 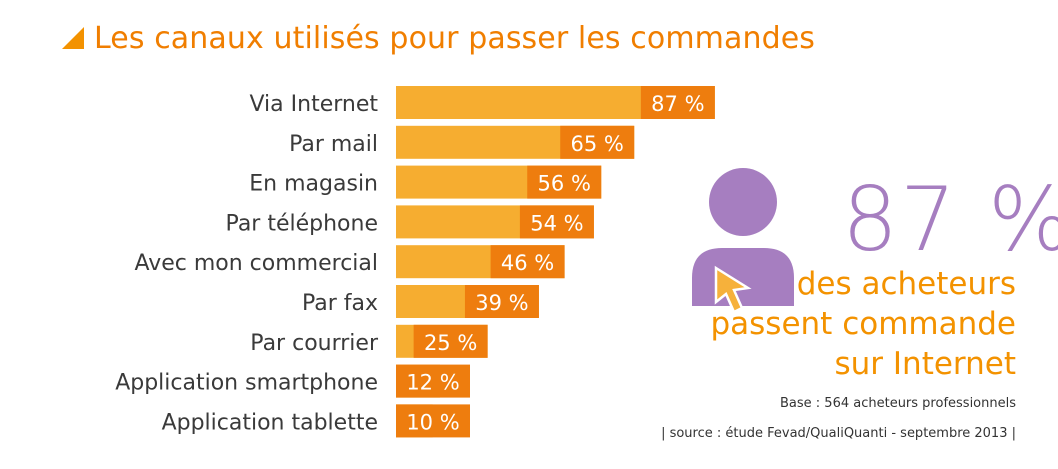 What do you see at coordinates (256, 263) in the screenshot?
I see `category-label-5: Avec mon commercial` at bounding box center [256, 263].